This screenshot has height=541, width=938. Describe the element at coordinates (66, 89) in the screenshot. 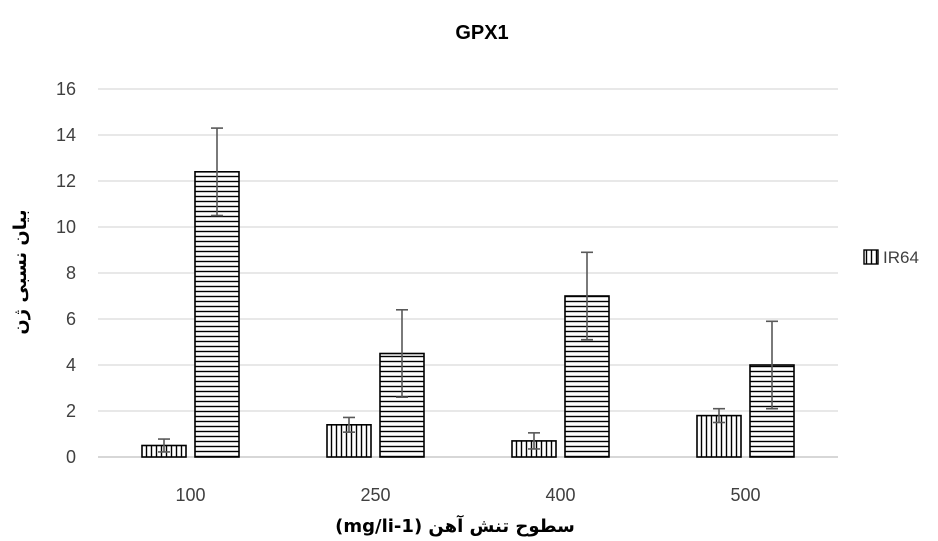

I see `y-tick-label: 16` at that location.